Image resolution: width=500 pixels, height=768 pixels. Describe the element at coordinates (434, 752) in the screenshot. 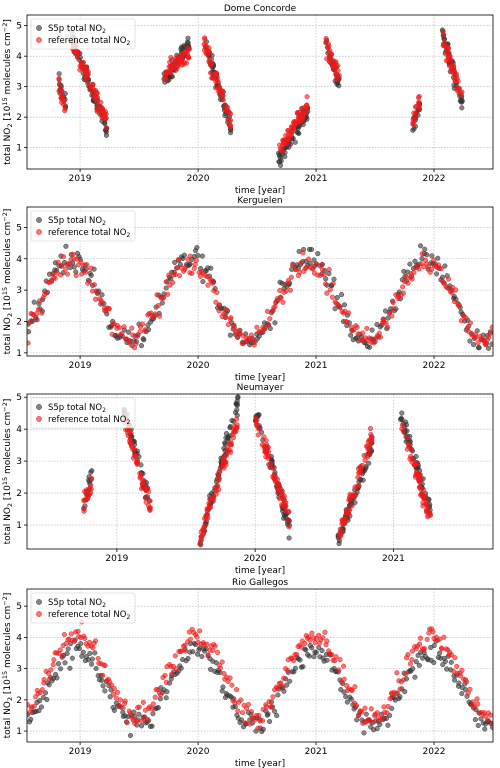

I see `x-tick-label: 2022` at that location.